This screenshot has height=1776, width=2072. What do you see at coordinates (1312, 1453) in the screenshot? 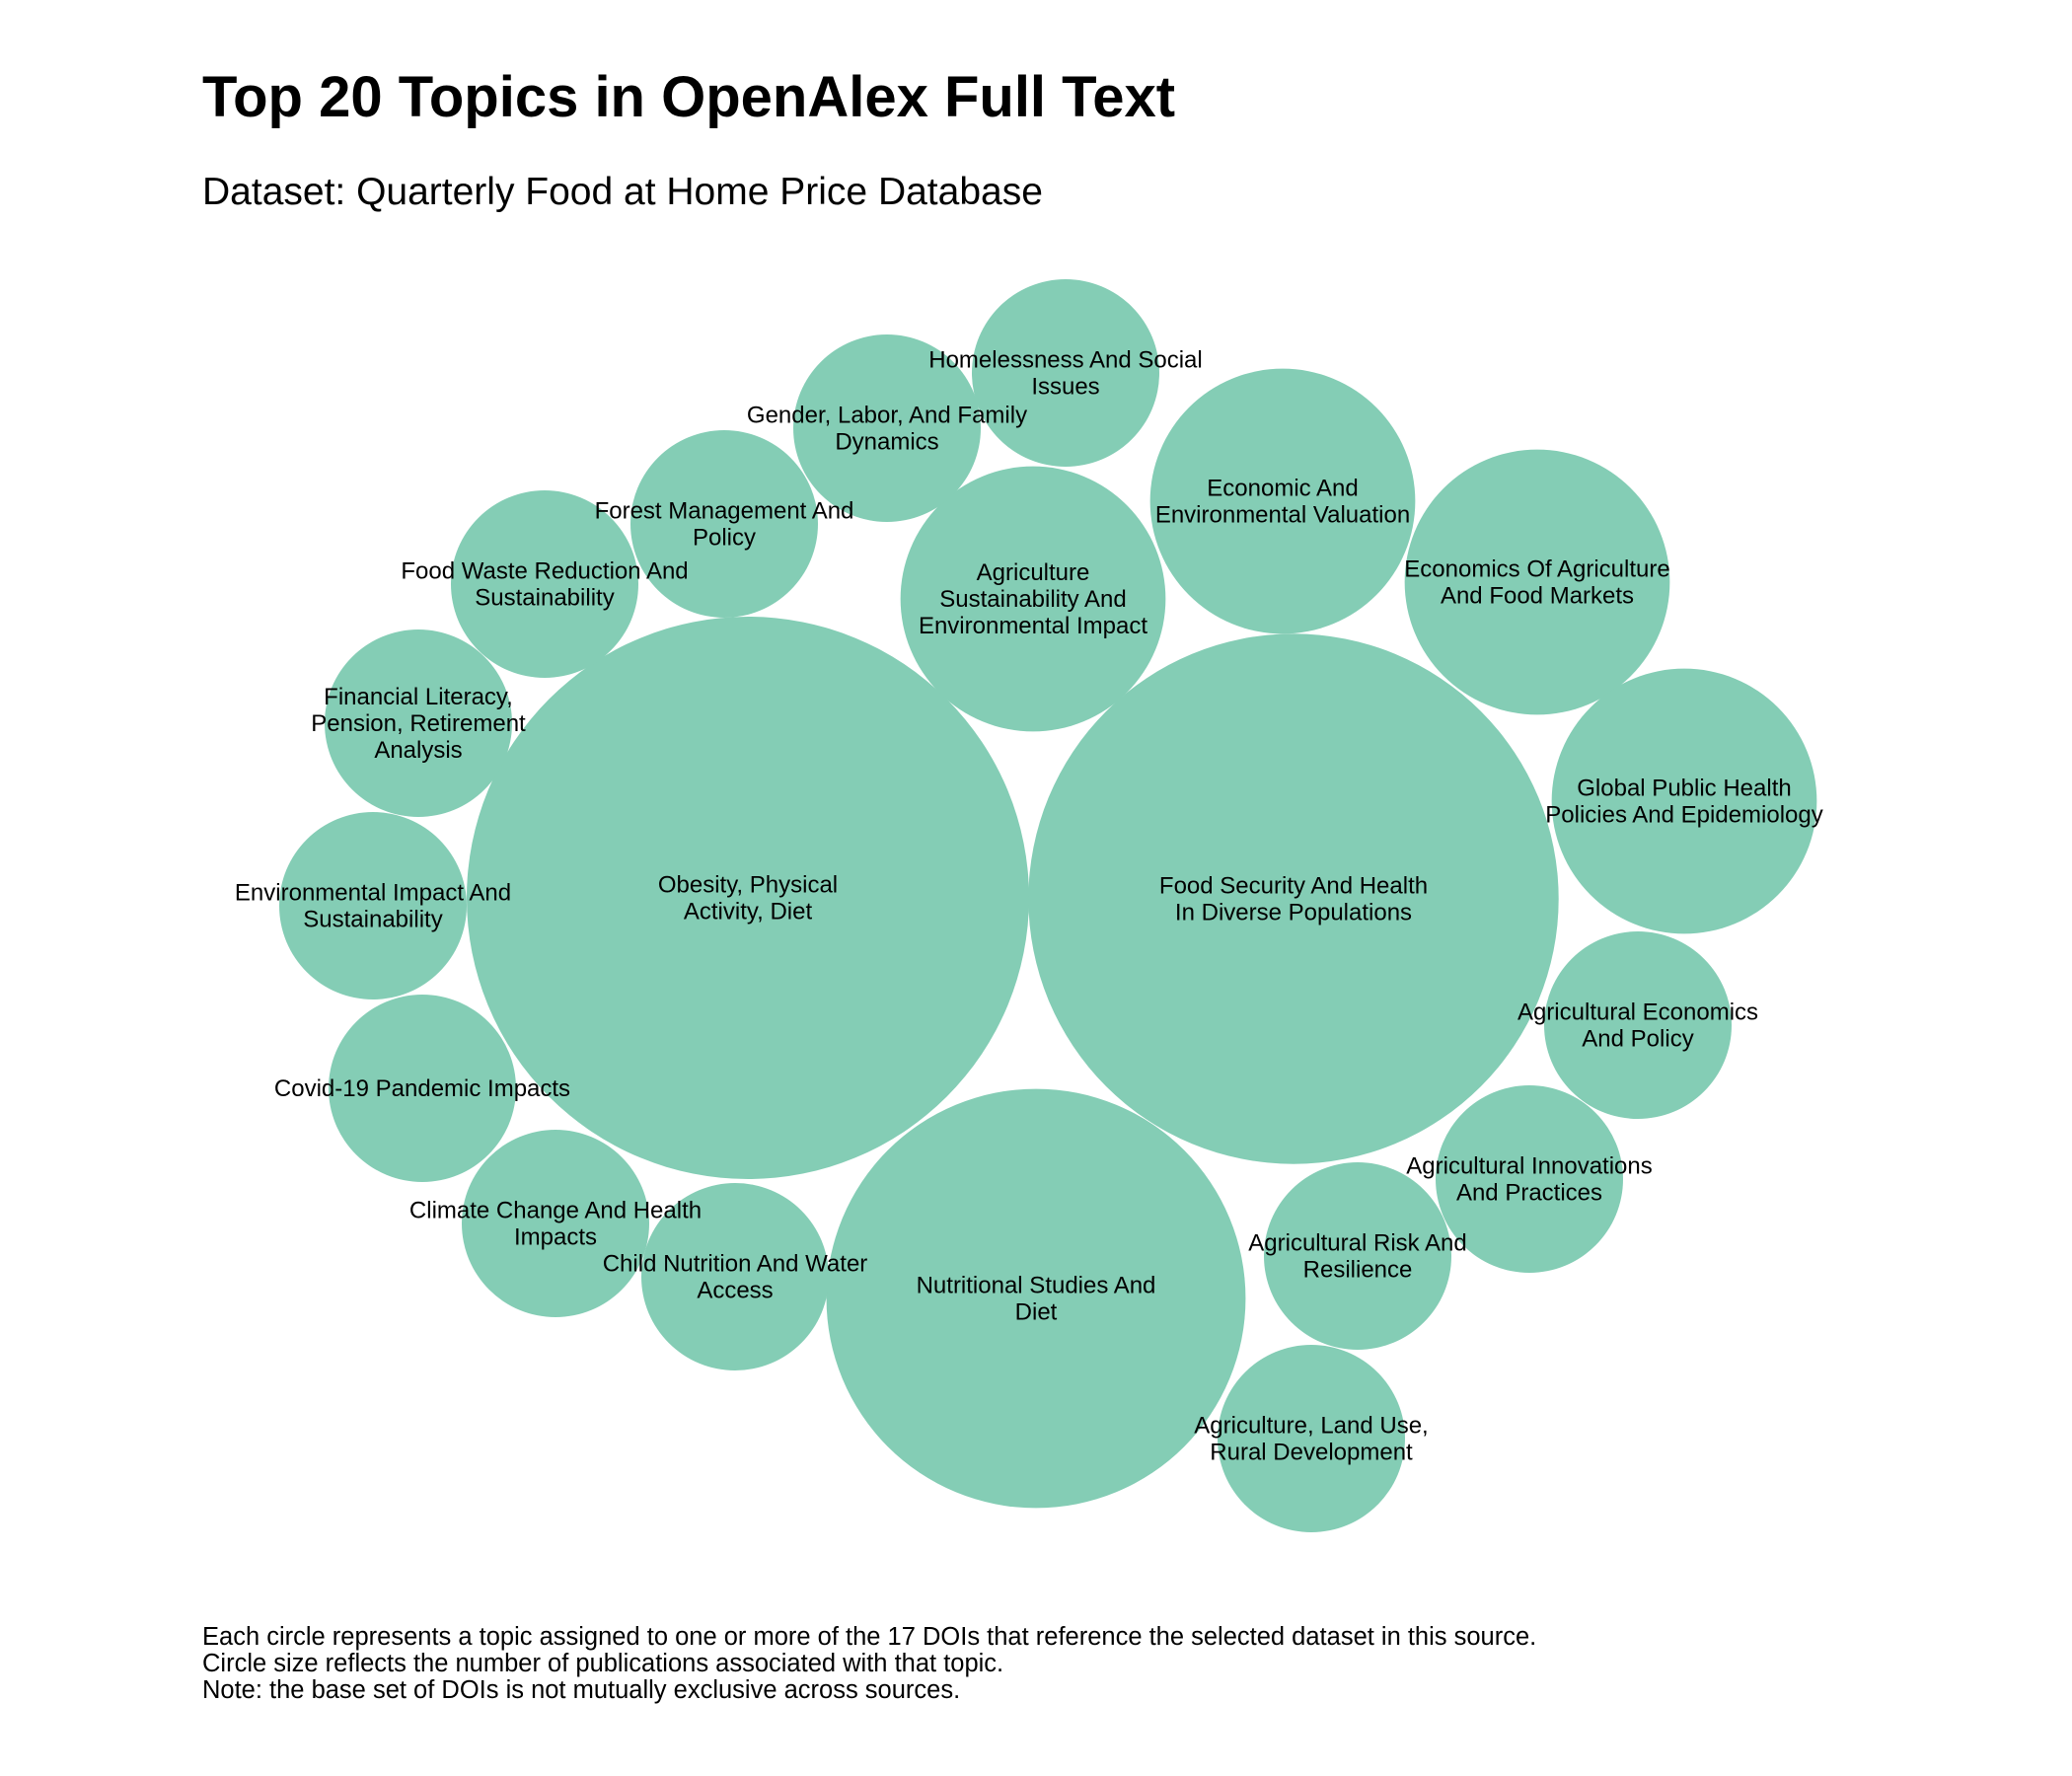
I see `bubble-label-line: Rural Development` at bounding box center [1312, 1453].